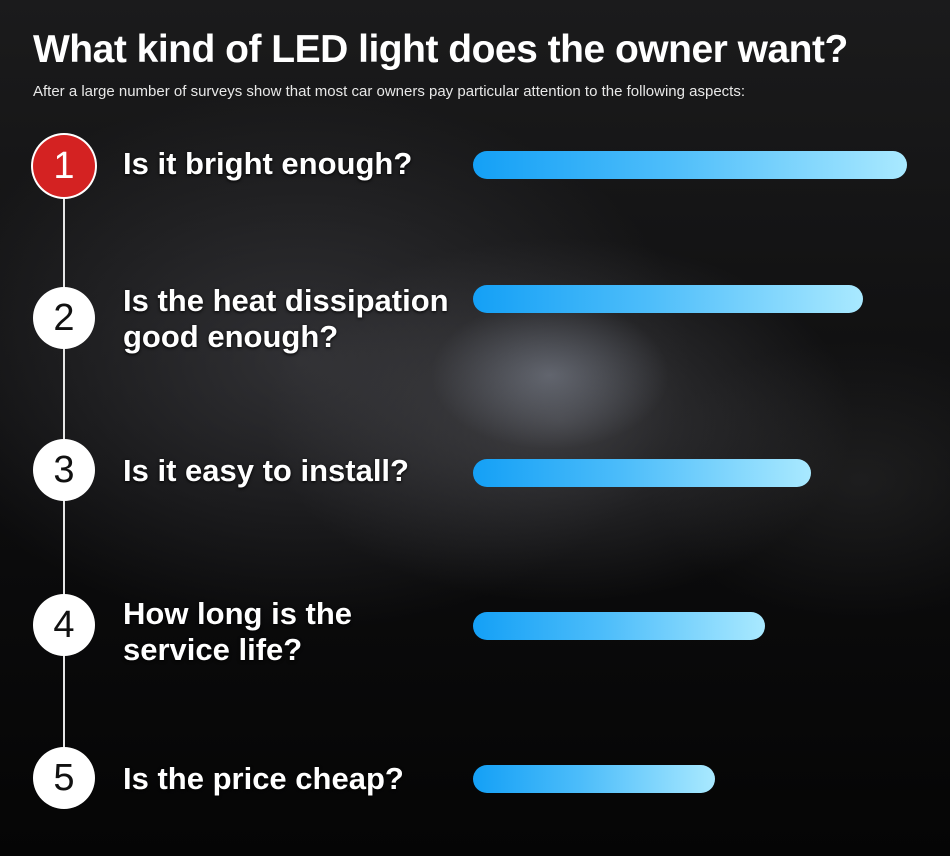 This screenshot has height=856, width=950. I want to click on label-line: How long is the, so click(238, 613).